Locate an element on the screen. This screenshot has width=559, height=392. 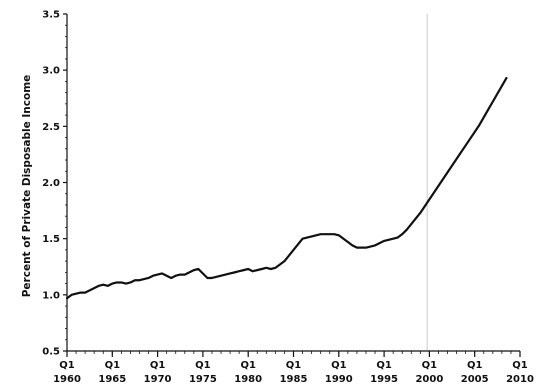
x-tick-year-label: 1975 is located at coordinates (203, 379).